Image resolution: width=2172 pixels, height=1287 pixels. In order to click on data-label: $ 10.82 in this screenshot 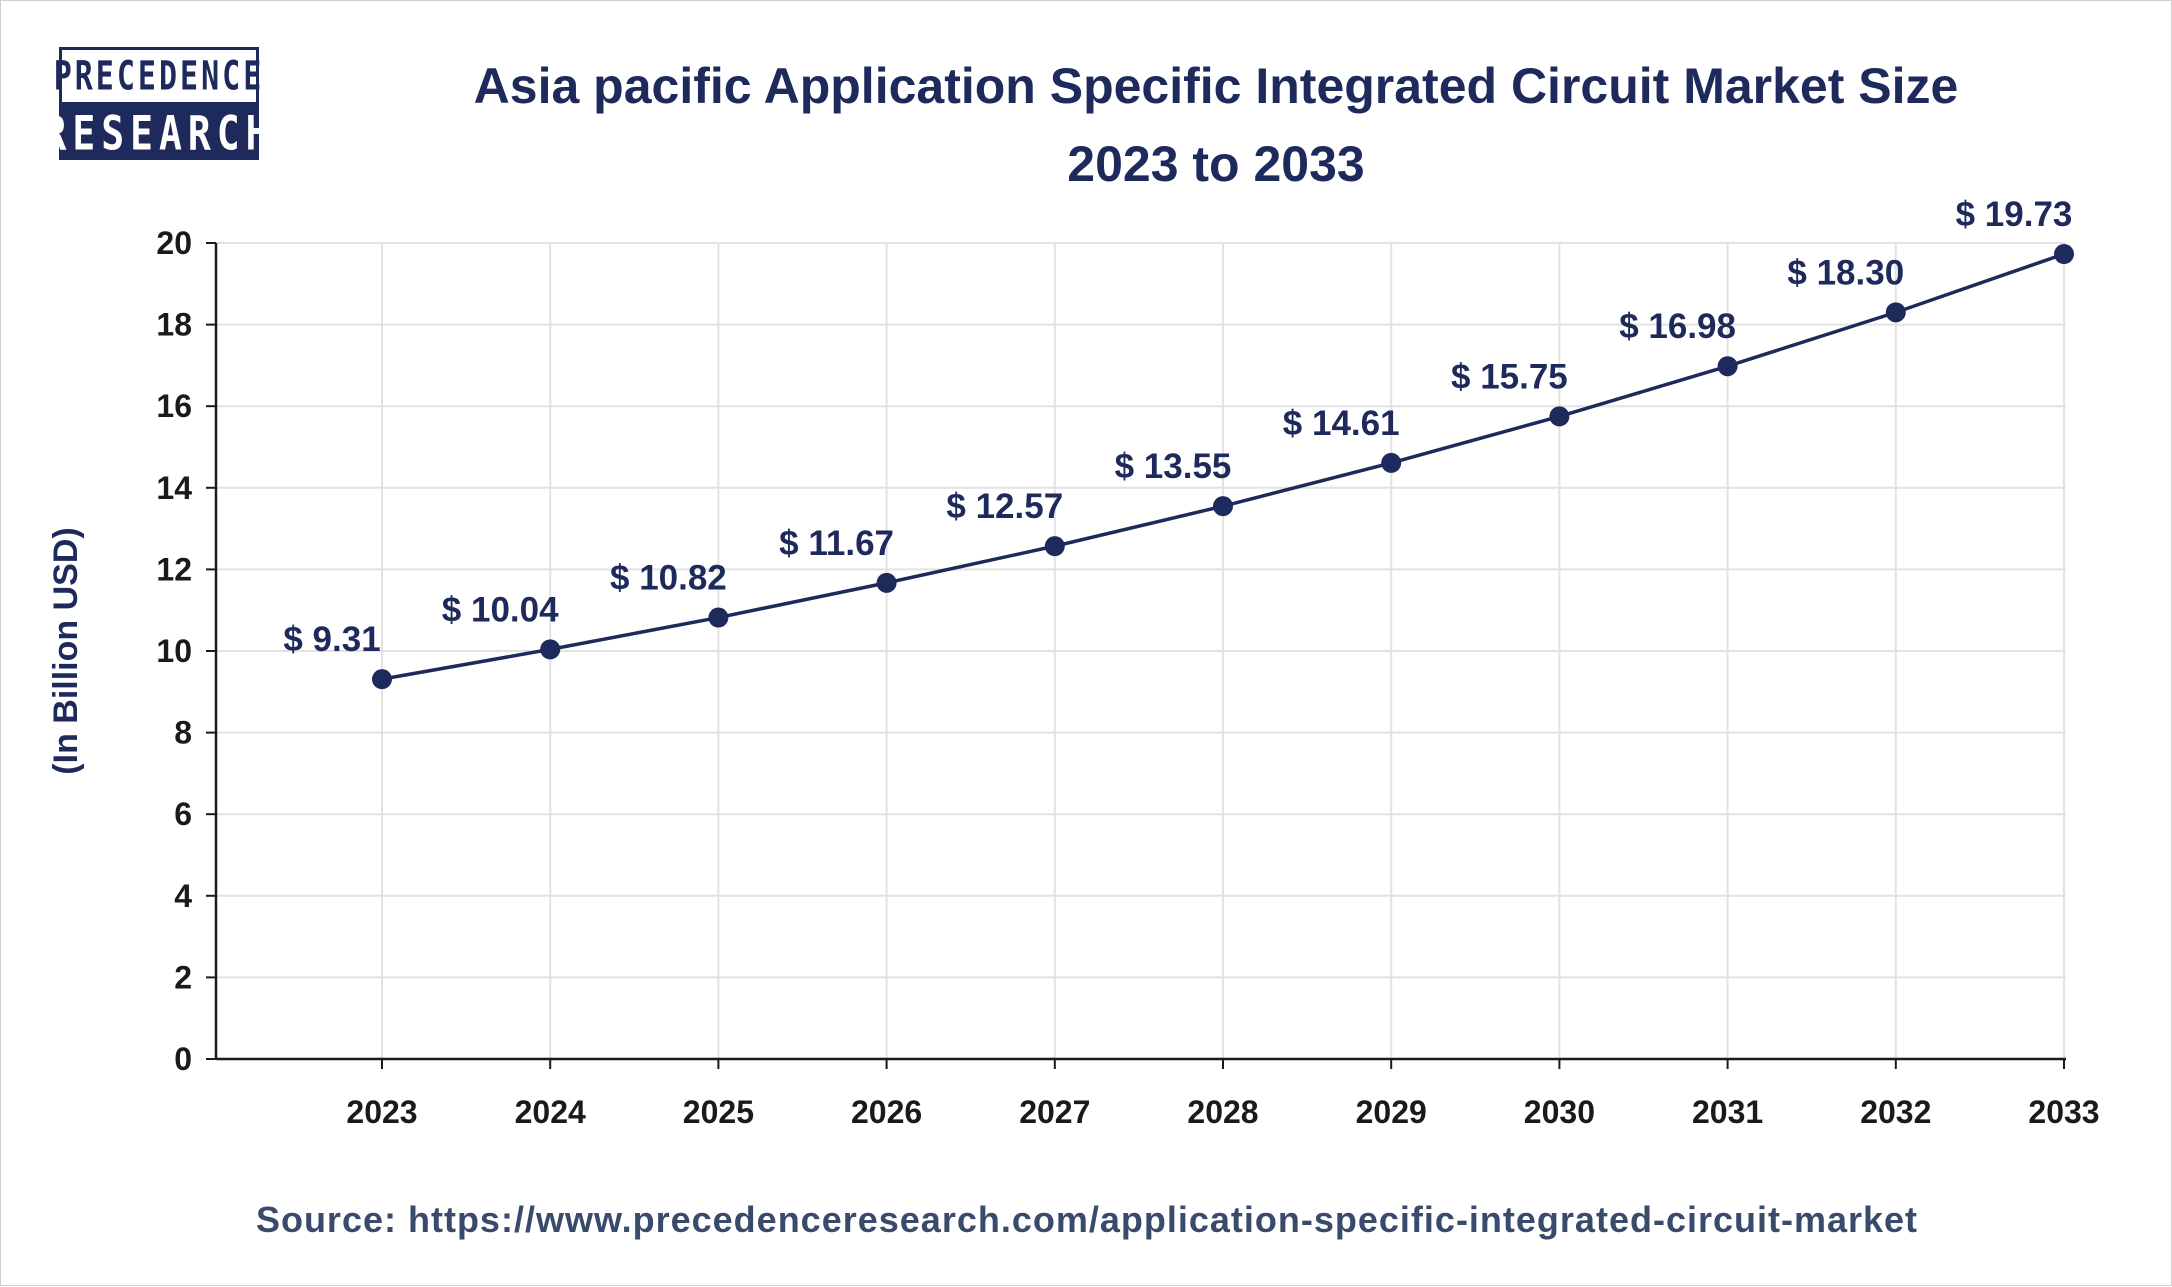, I will do `click(668, 578)`.